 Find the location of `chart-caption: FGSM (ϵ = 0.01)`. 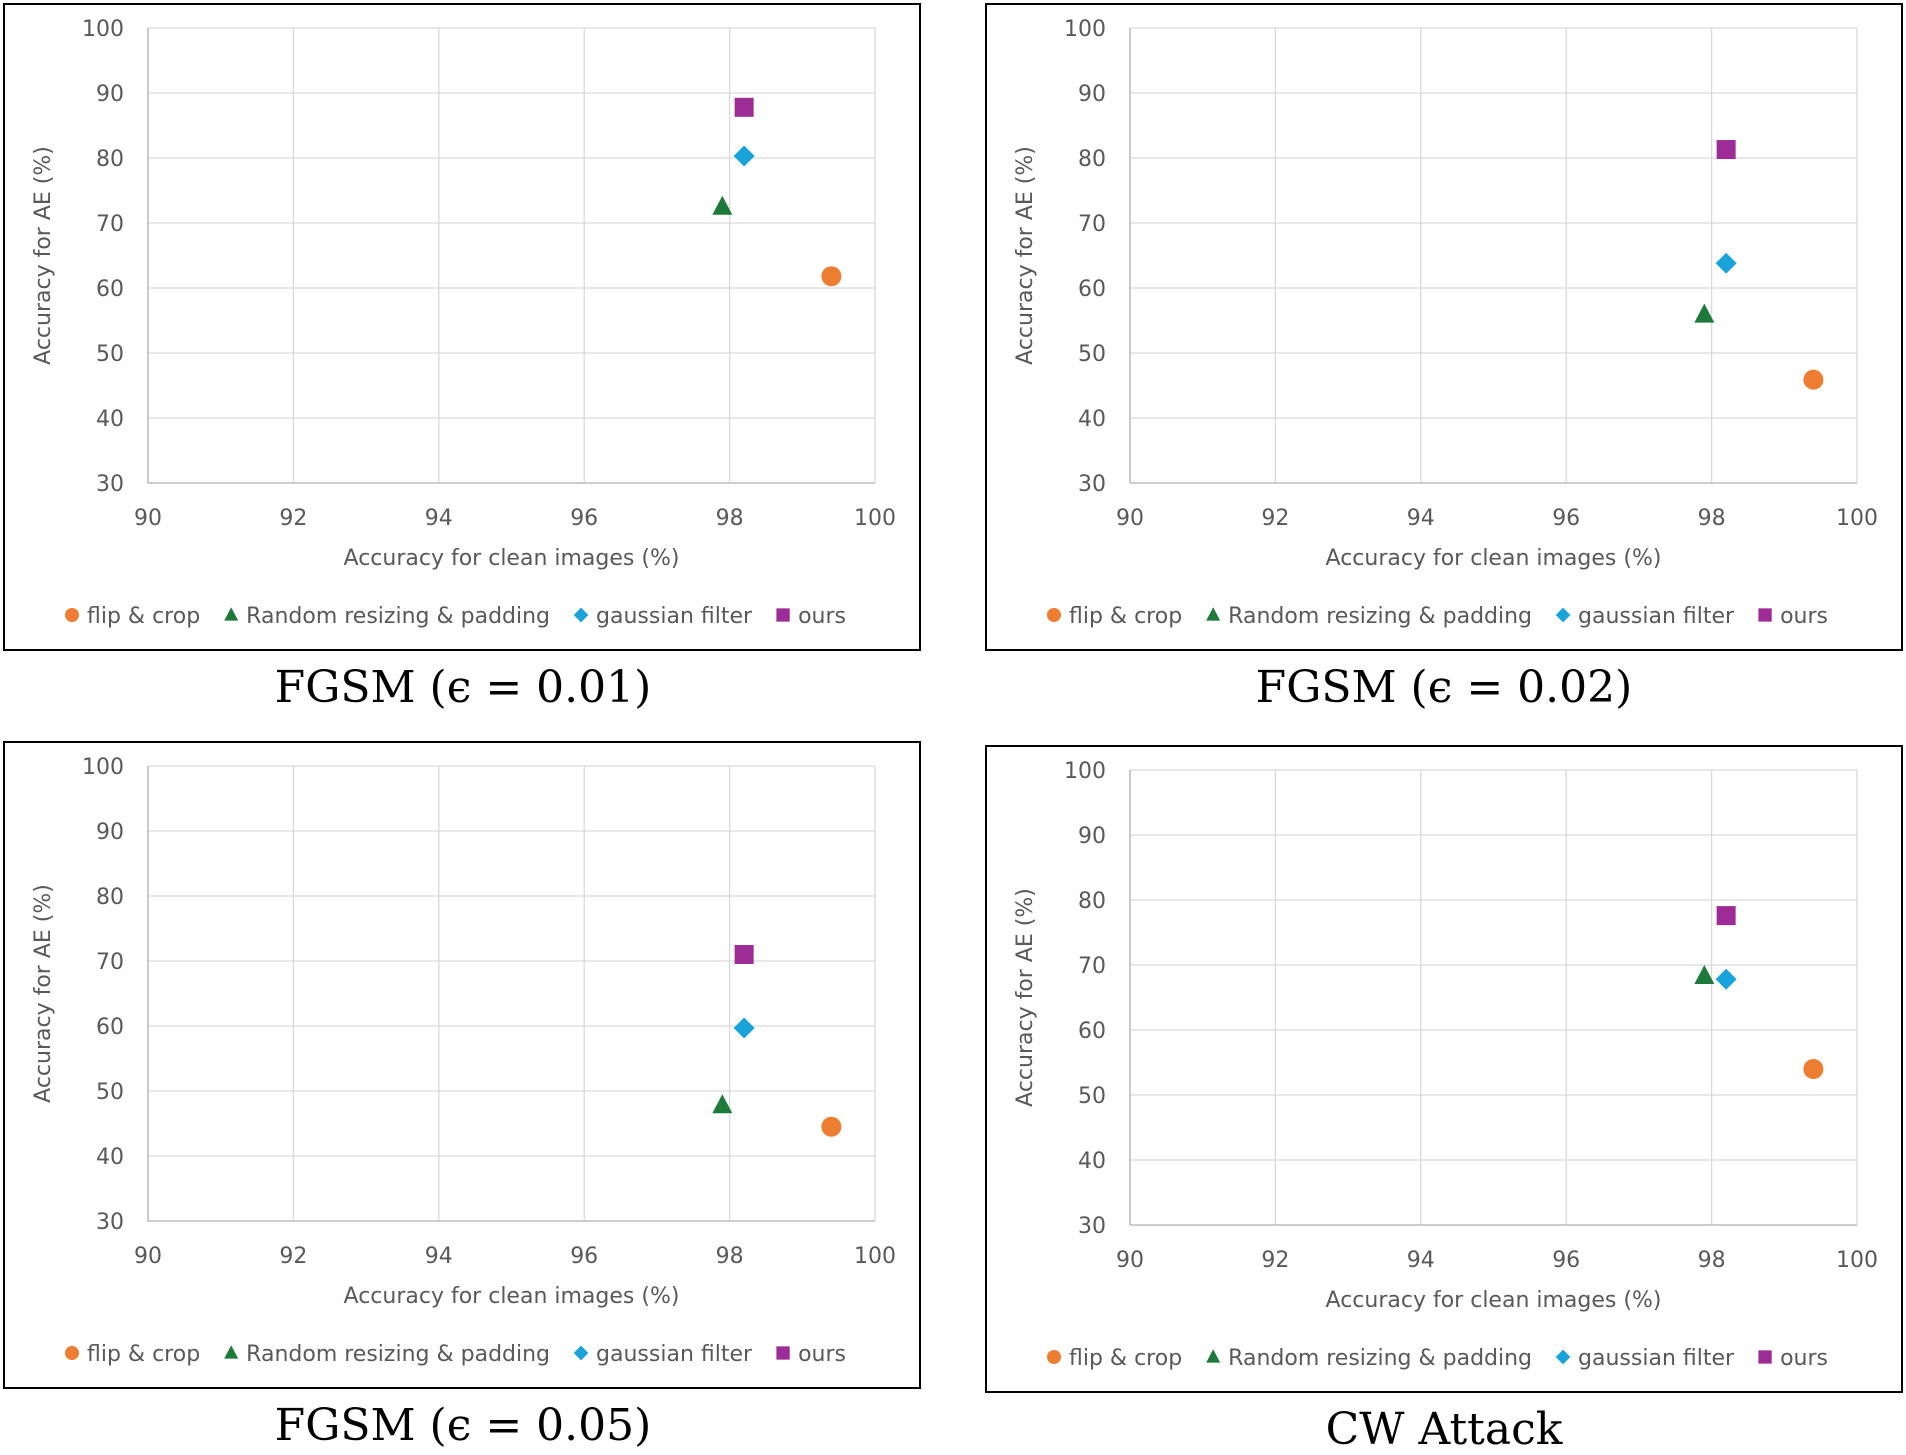

chart-caption: FGSM (ϵ = 0.01) is located at coordinates (463, 687).